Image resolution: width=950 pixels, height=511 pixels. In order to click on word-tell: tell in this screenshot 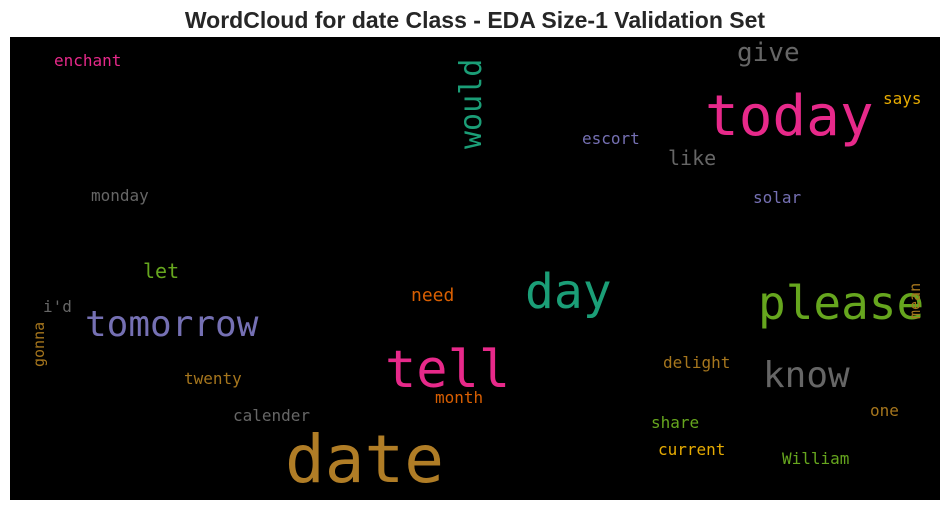, I will do `click(448, 370)`.